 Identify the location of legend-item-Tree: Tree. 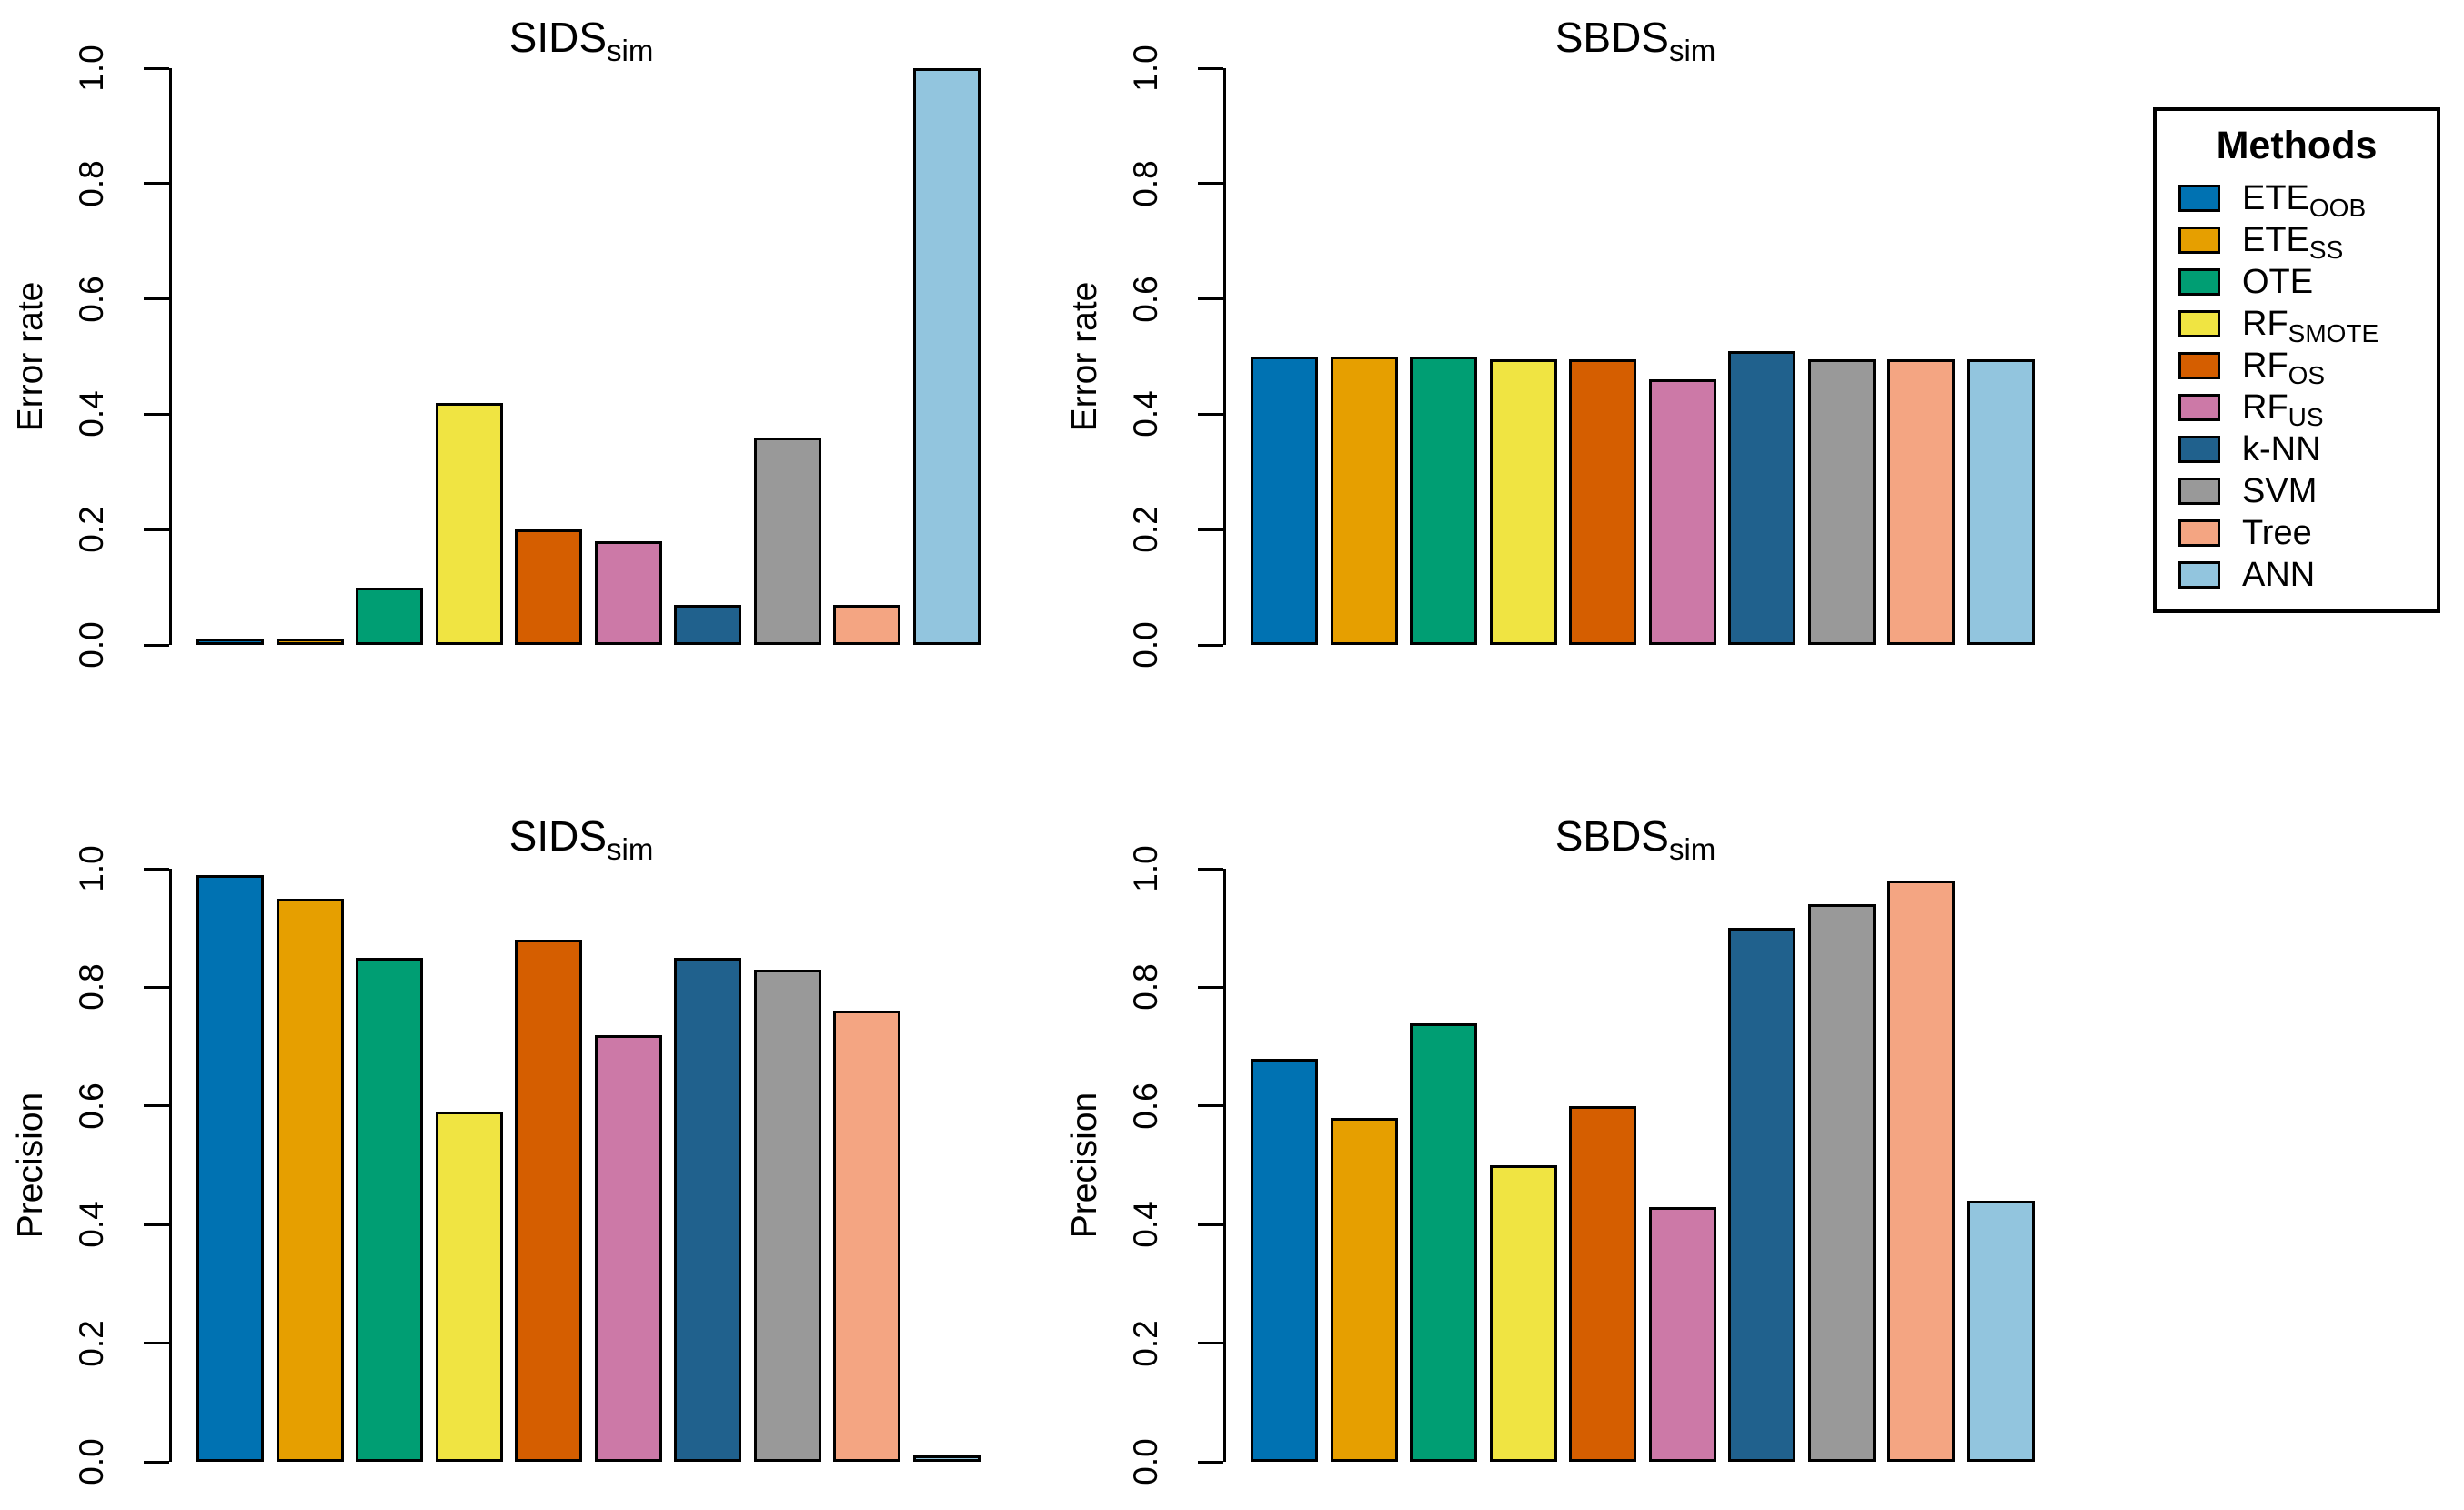
(2307, 533).